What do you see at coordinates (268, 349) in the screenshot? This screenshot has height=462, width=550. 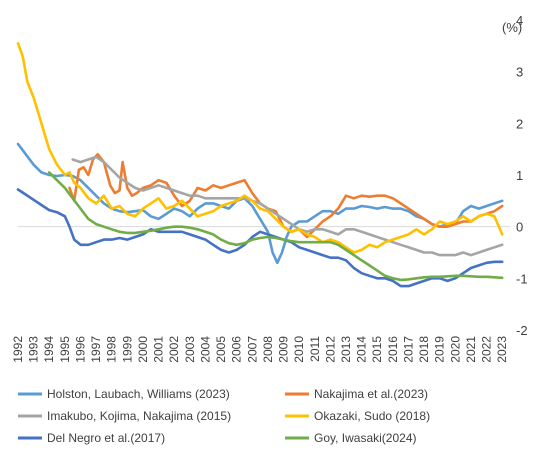 I see `x-tick-label: 2008` at bounding box center [268, 349].